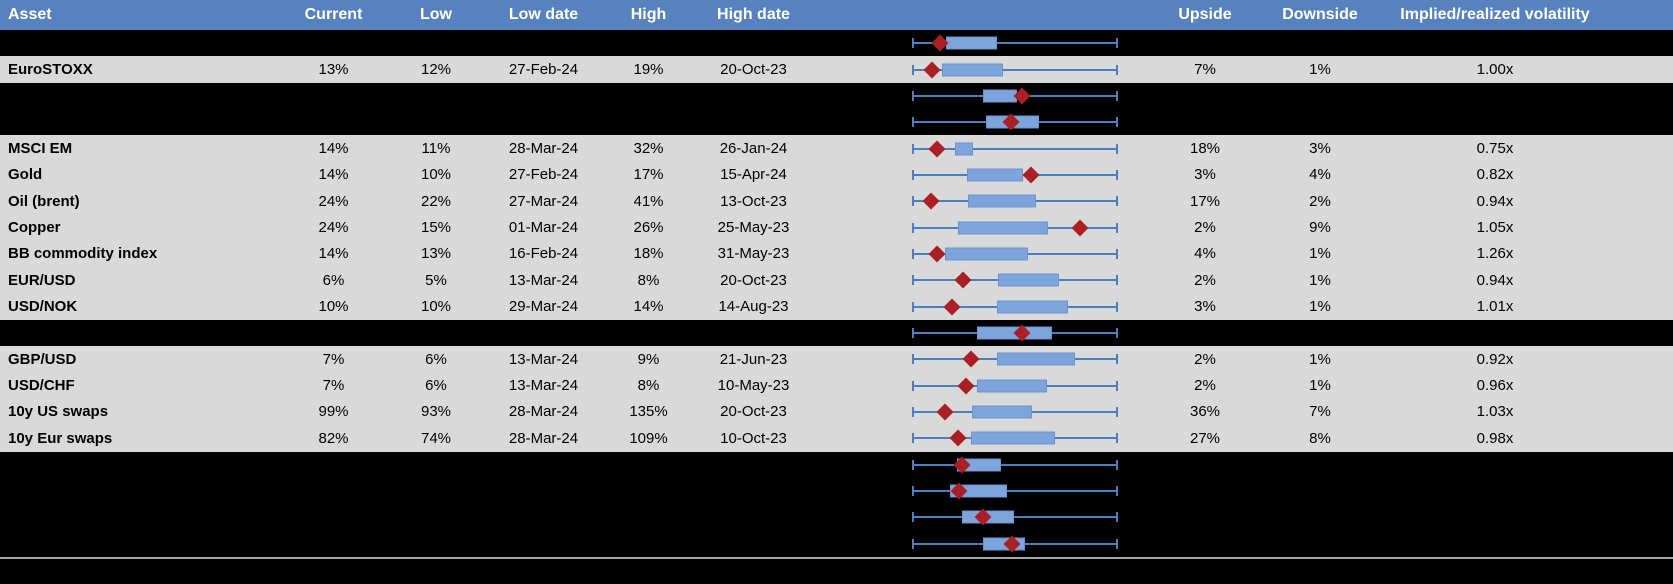  What do you see at coordinates (543, 14) in the screenshot?
I see `col-header-low-date: Low date` at bounding box center [543, 14].